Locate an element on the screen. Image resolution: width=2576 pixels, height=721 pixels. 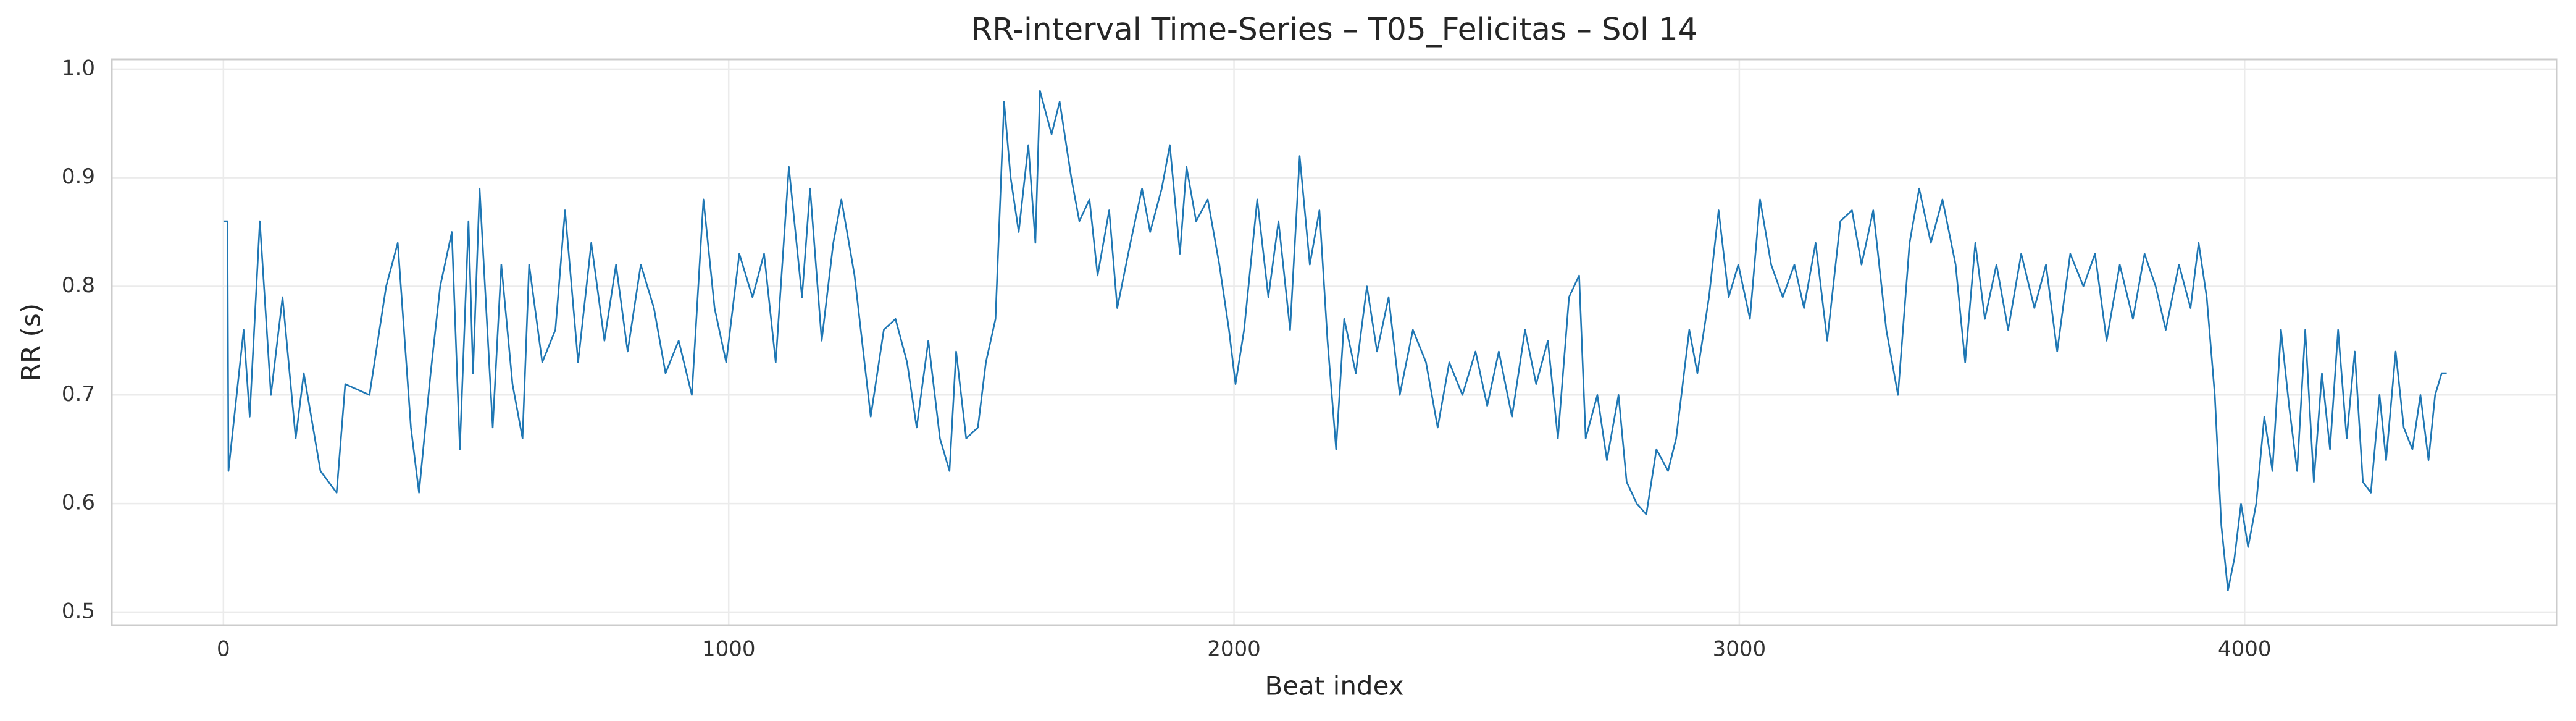
x-tick-label: 2000 is located at coordinates (1234, 650).